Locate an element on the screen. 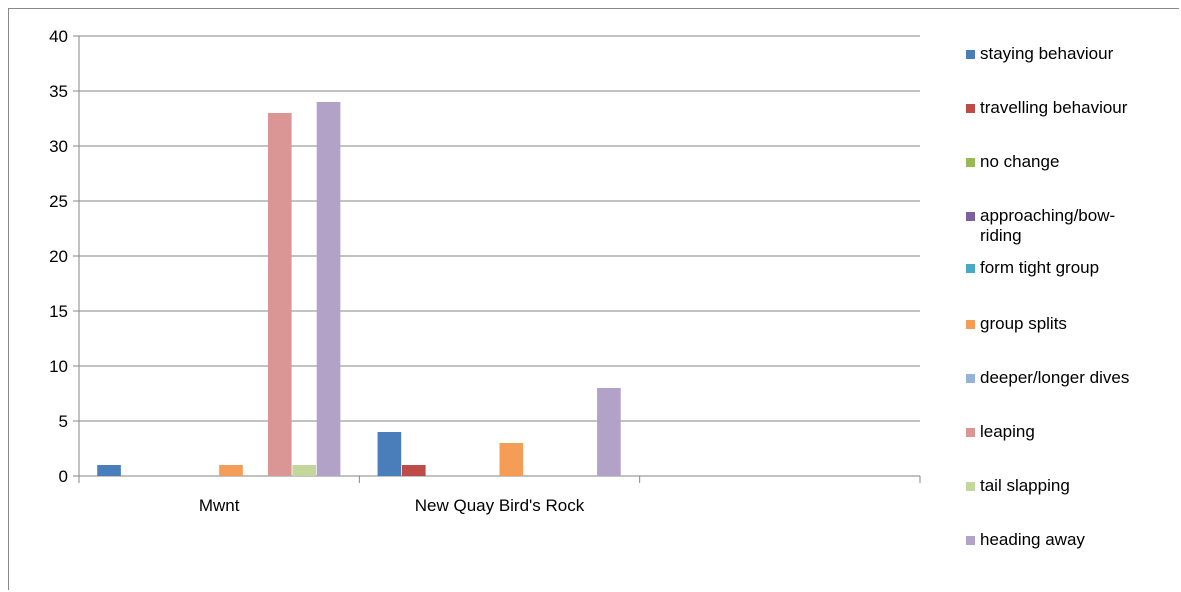 The width and height of the screenshot is (1181, 592). y-tick-label: 10 is located at coordinates (58, 366).